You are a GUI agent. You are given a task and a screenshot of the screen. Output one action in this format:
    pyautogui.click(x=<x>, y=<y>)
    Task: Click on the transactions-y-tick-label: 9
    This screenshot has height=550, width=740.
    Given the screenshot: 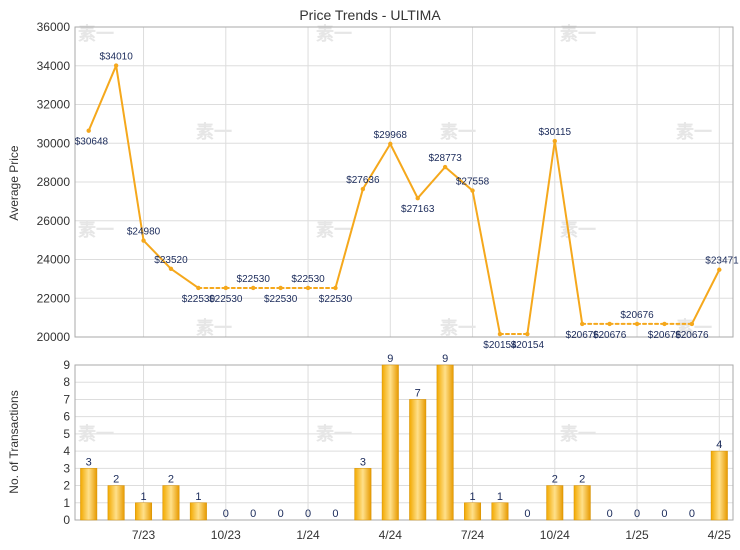 What is the action you would take?
    pyautogui.click(x=66, y=365)
    